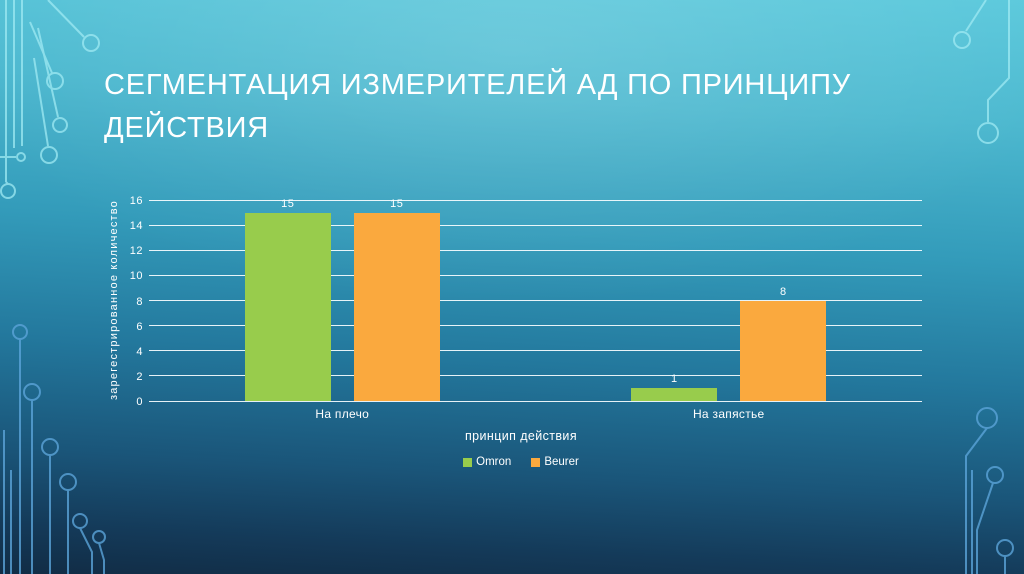 Image resolution: width=1024 pixels, height=574 pixels. What do you see at coordinates (50, 99) in the screenshot?
I see `circuit-traces-top-left` at bounding box center [50, 99].